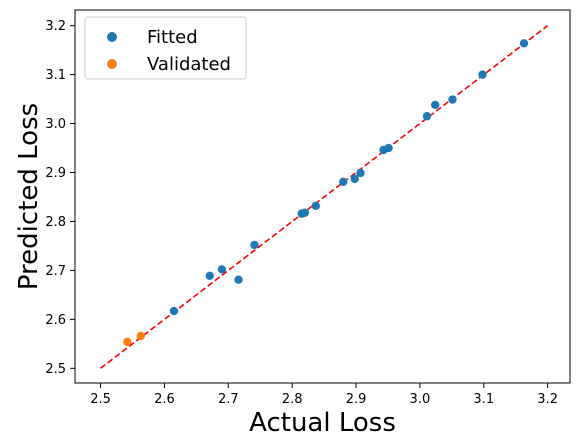 The image size is (581, 446). I want to click on legend-label-fitted: Fitted, so click(172, 37).